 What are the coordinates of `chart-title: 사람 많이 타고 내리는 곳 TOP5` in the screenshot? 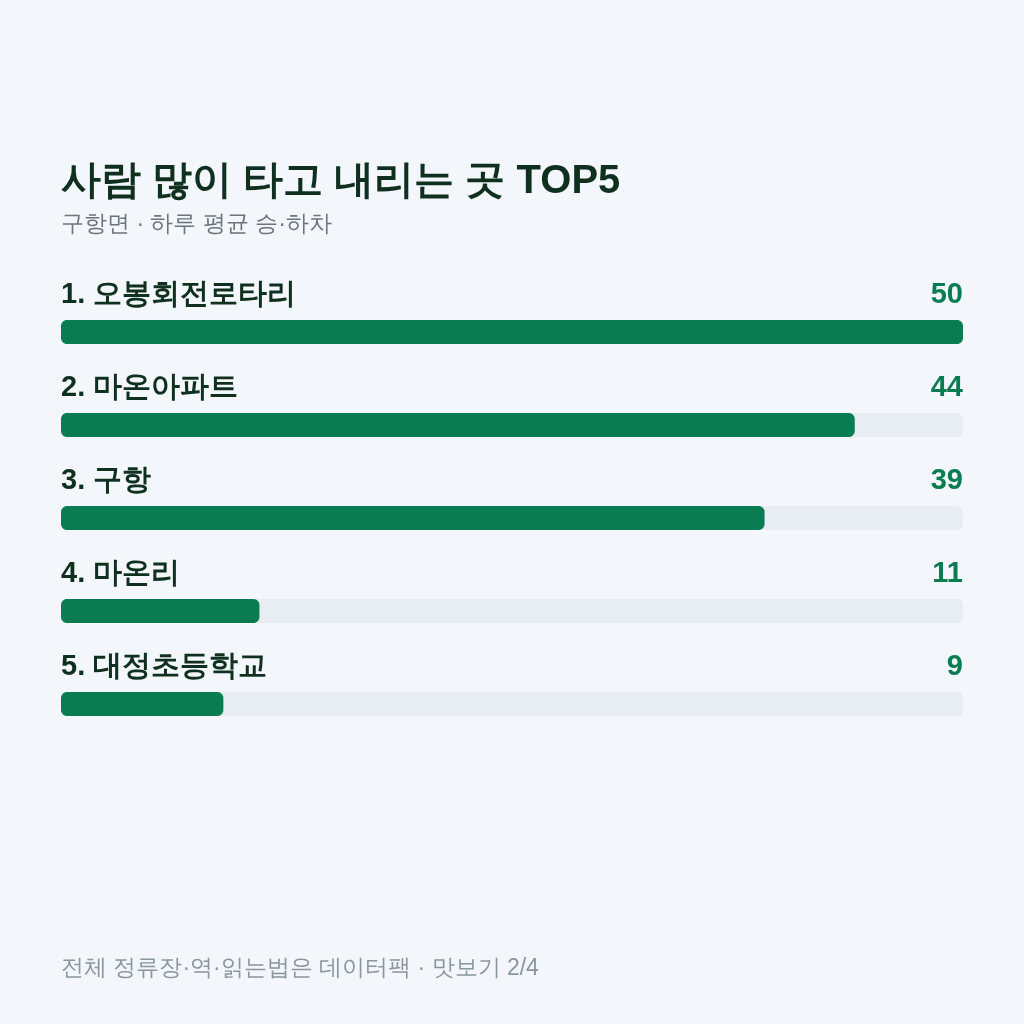 It's located at (341, 179).